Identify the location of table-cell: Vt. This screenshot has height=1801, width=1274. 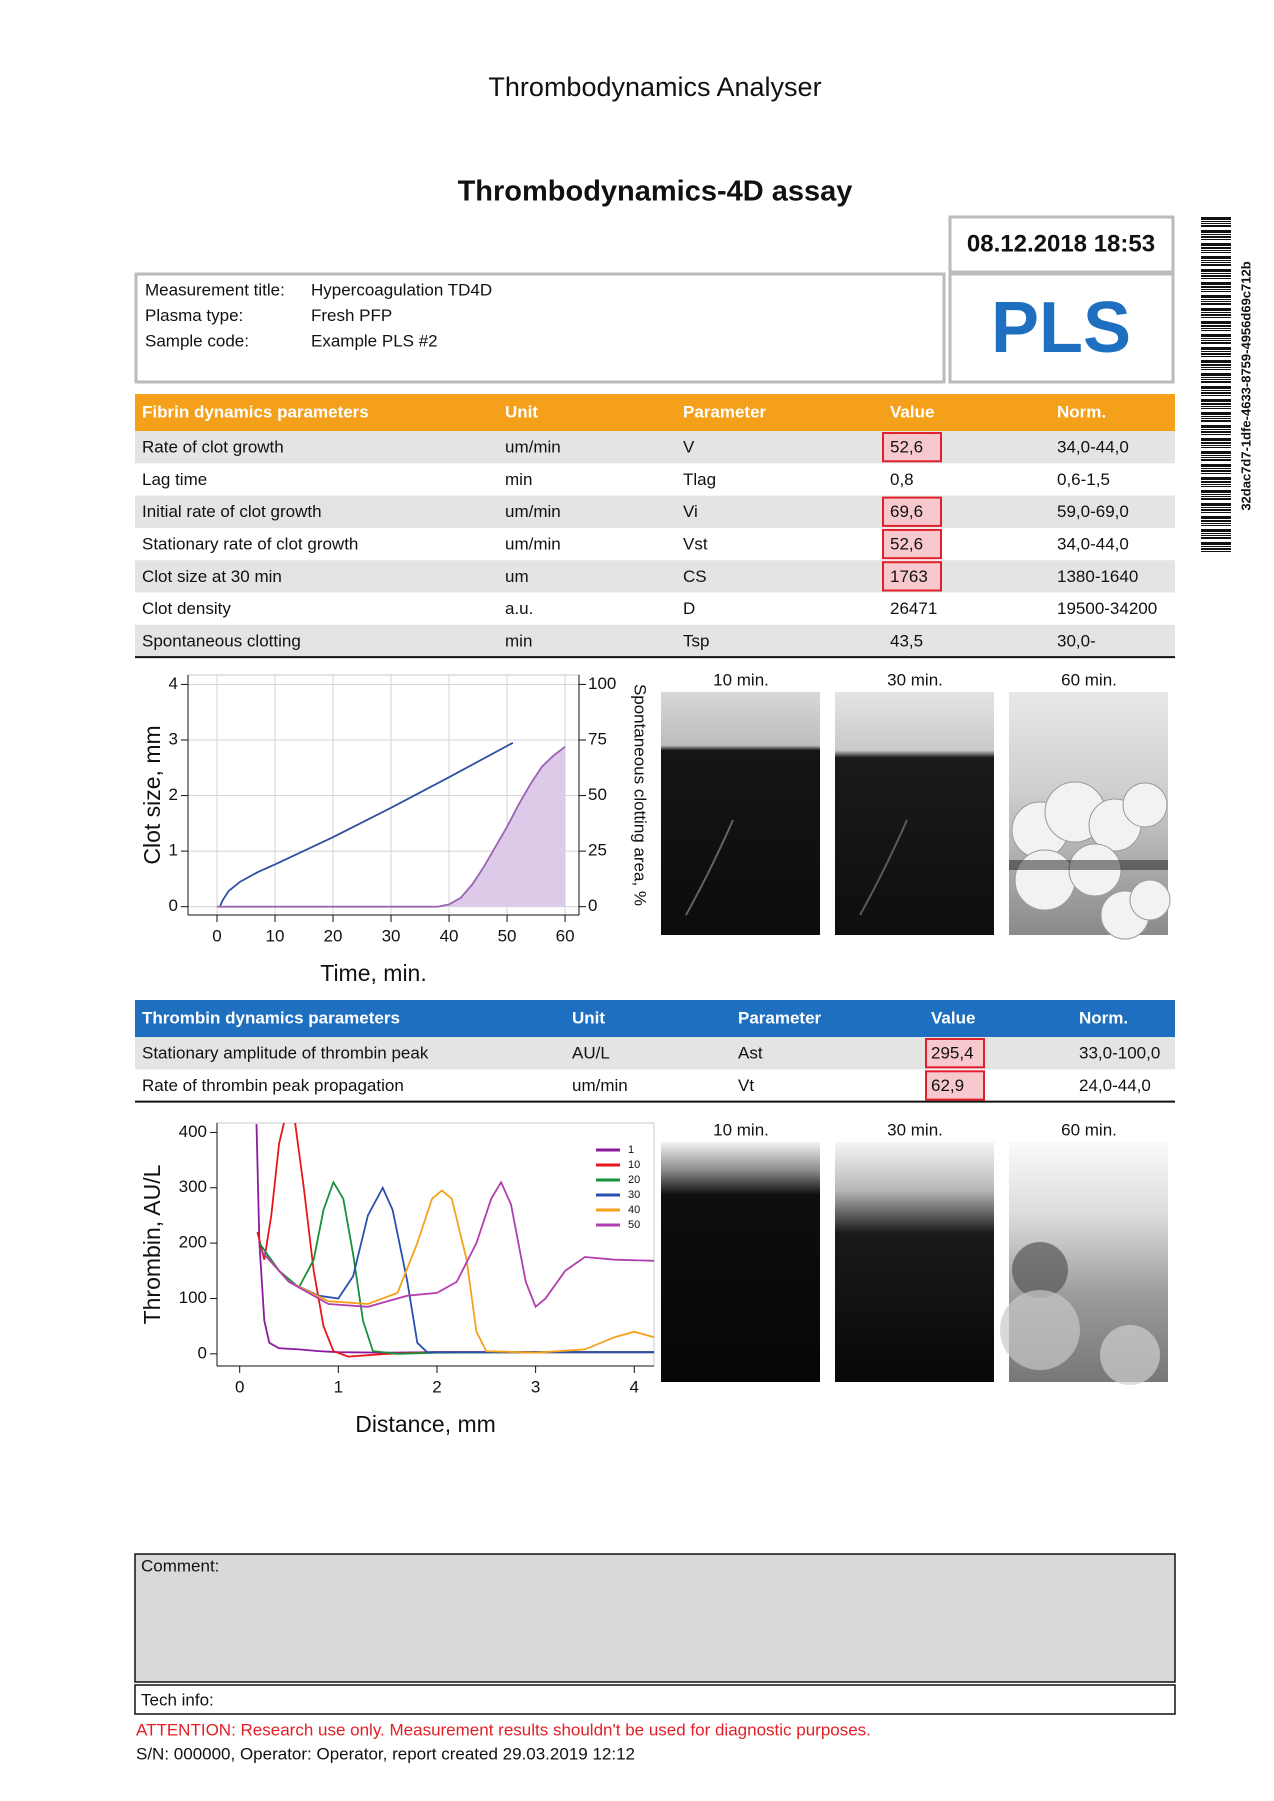
(746, 1085).